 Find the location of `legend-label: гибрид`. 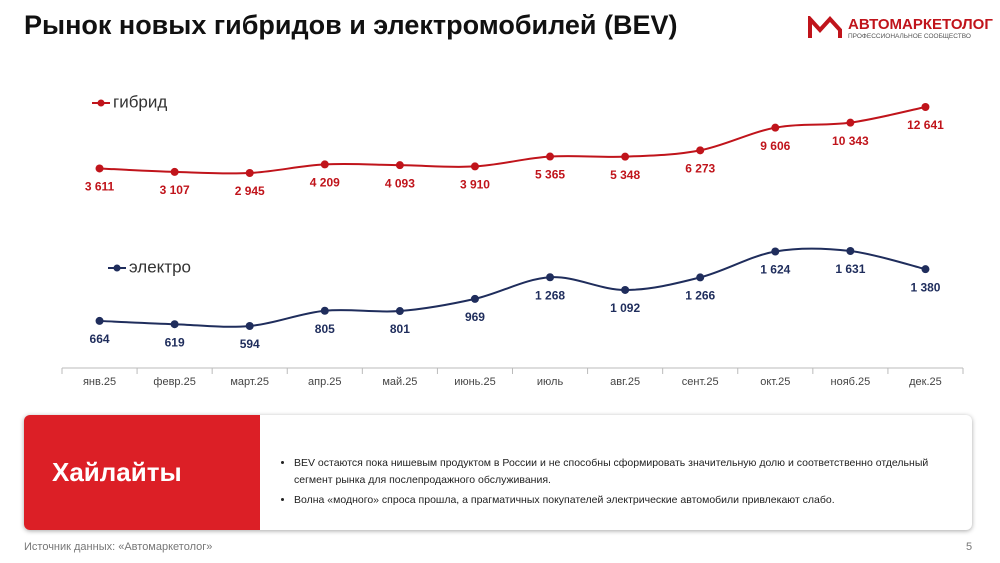

legend-label: гибрид is located at coordinates (140, 101).